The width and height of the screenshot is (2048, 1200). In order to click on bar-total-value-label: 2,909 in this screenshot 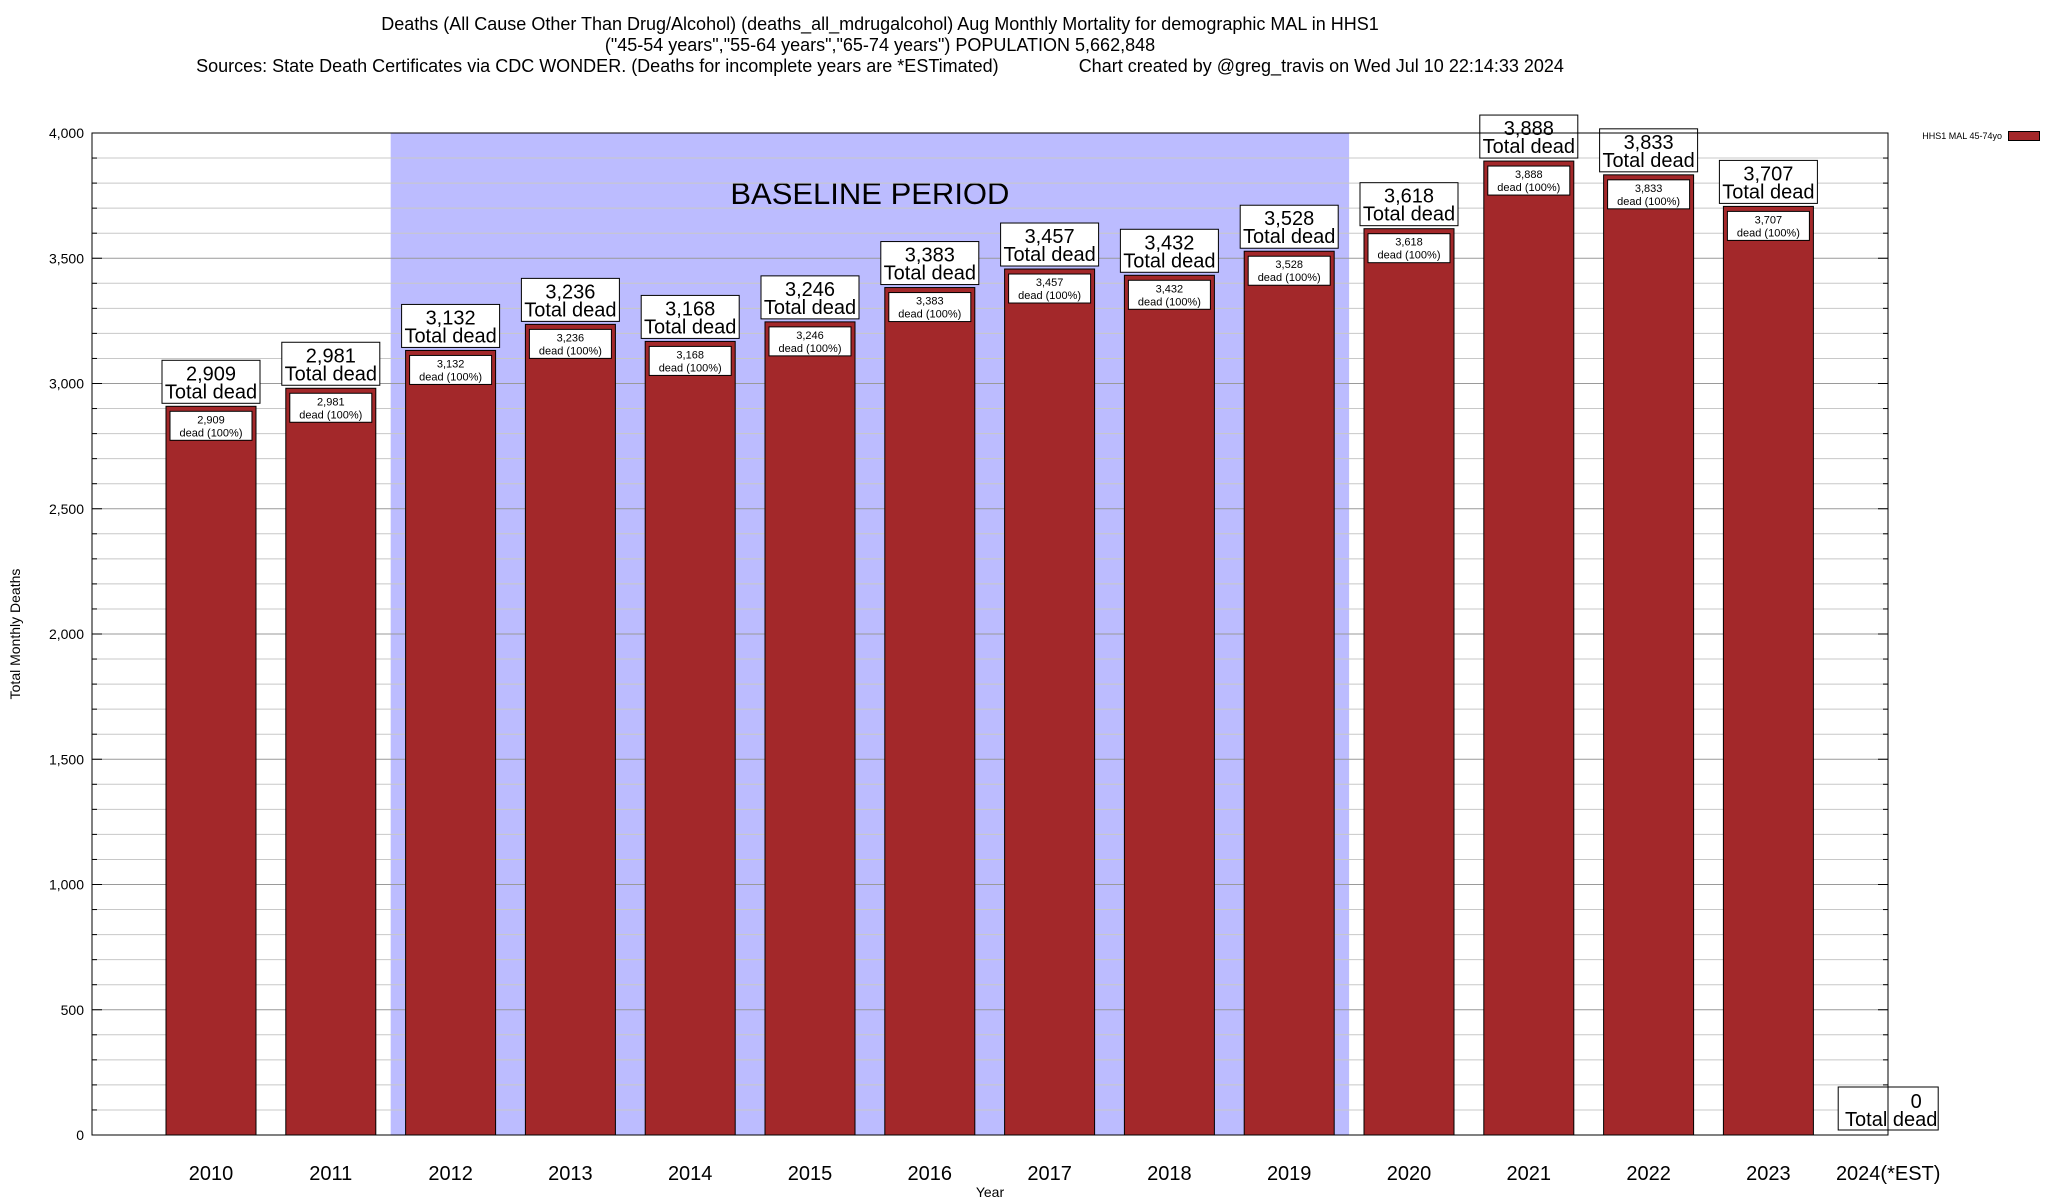, I will do `click(211, 374)`.